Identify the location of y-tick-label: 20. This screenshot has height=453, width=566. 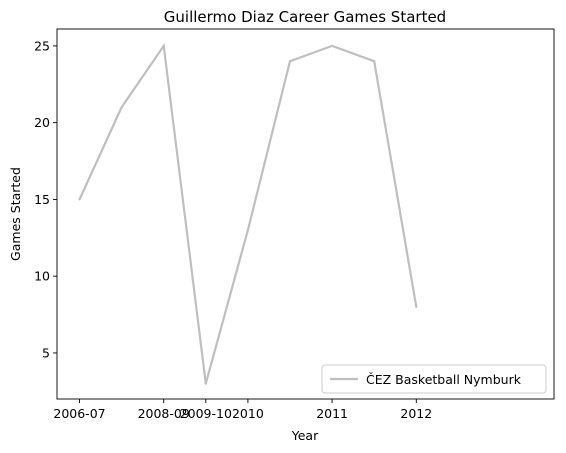
(42, 122).